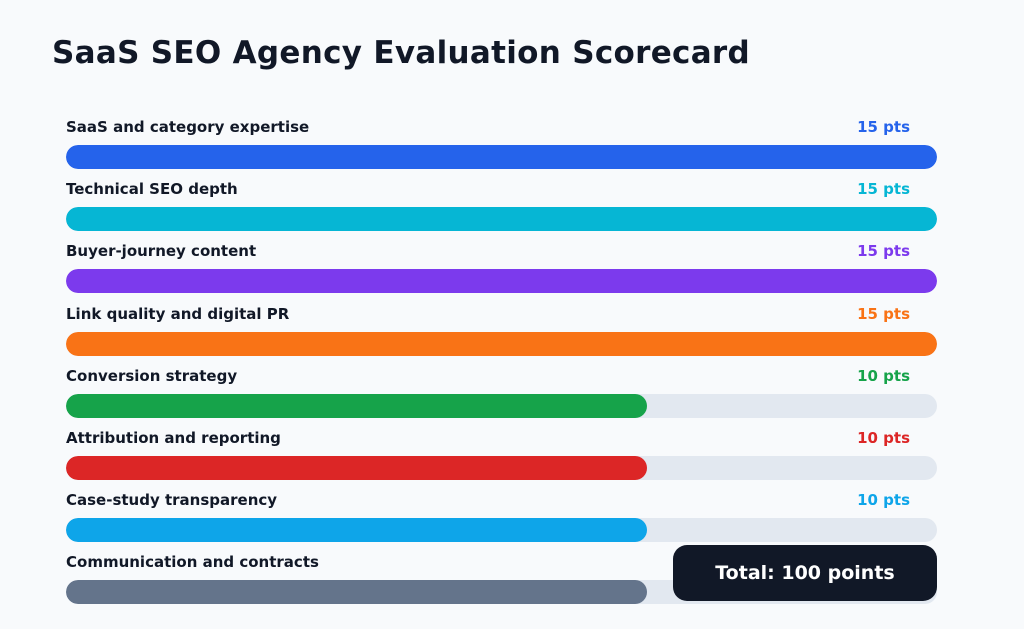  I want to click on scorecard-row: Attribution and reporting 10 pts, so click(501, 459).